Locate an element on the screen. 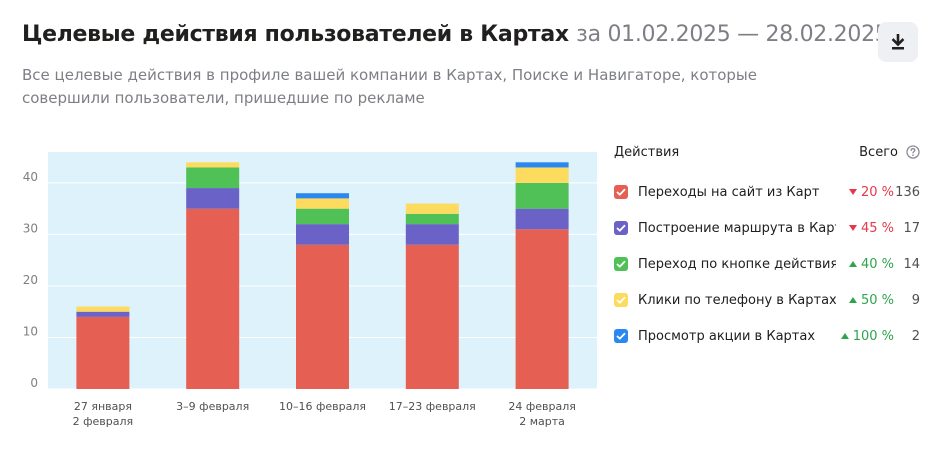 The image size is (940, 460). legend-item-total: 17 is located at coordinates (911, 228).